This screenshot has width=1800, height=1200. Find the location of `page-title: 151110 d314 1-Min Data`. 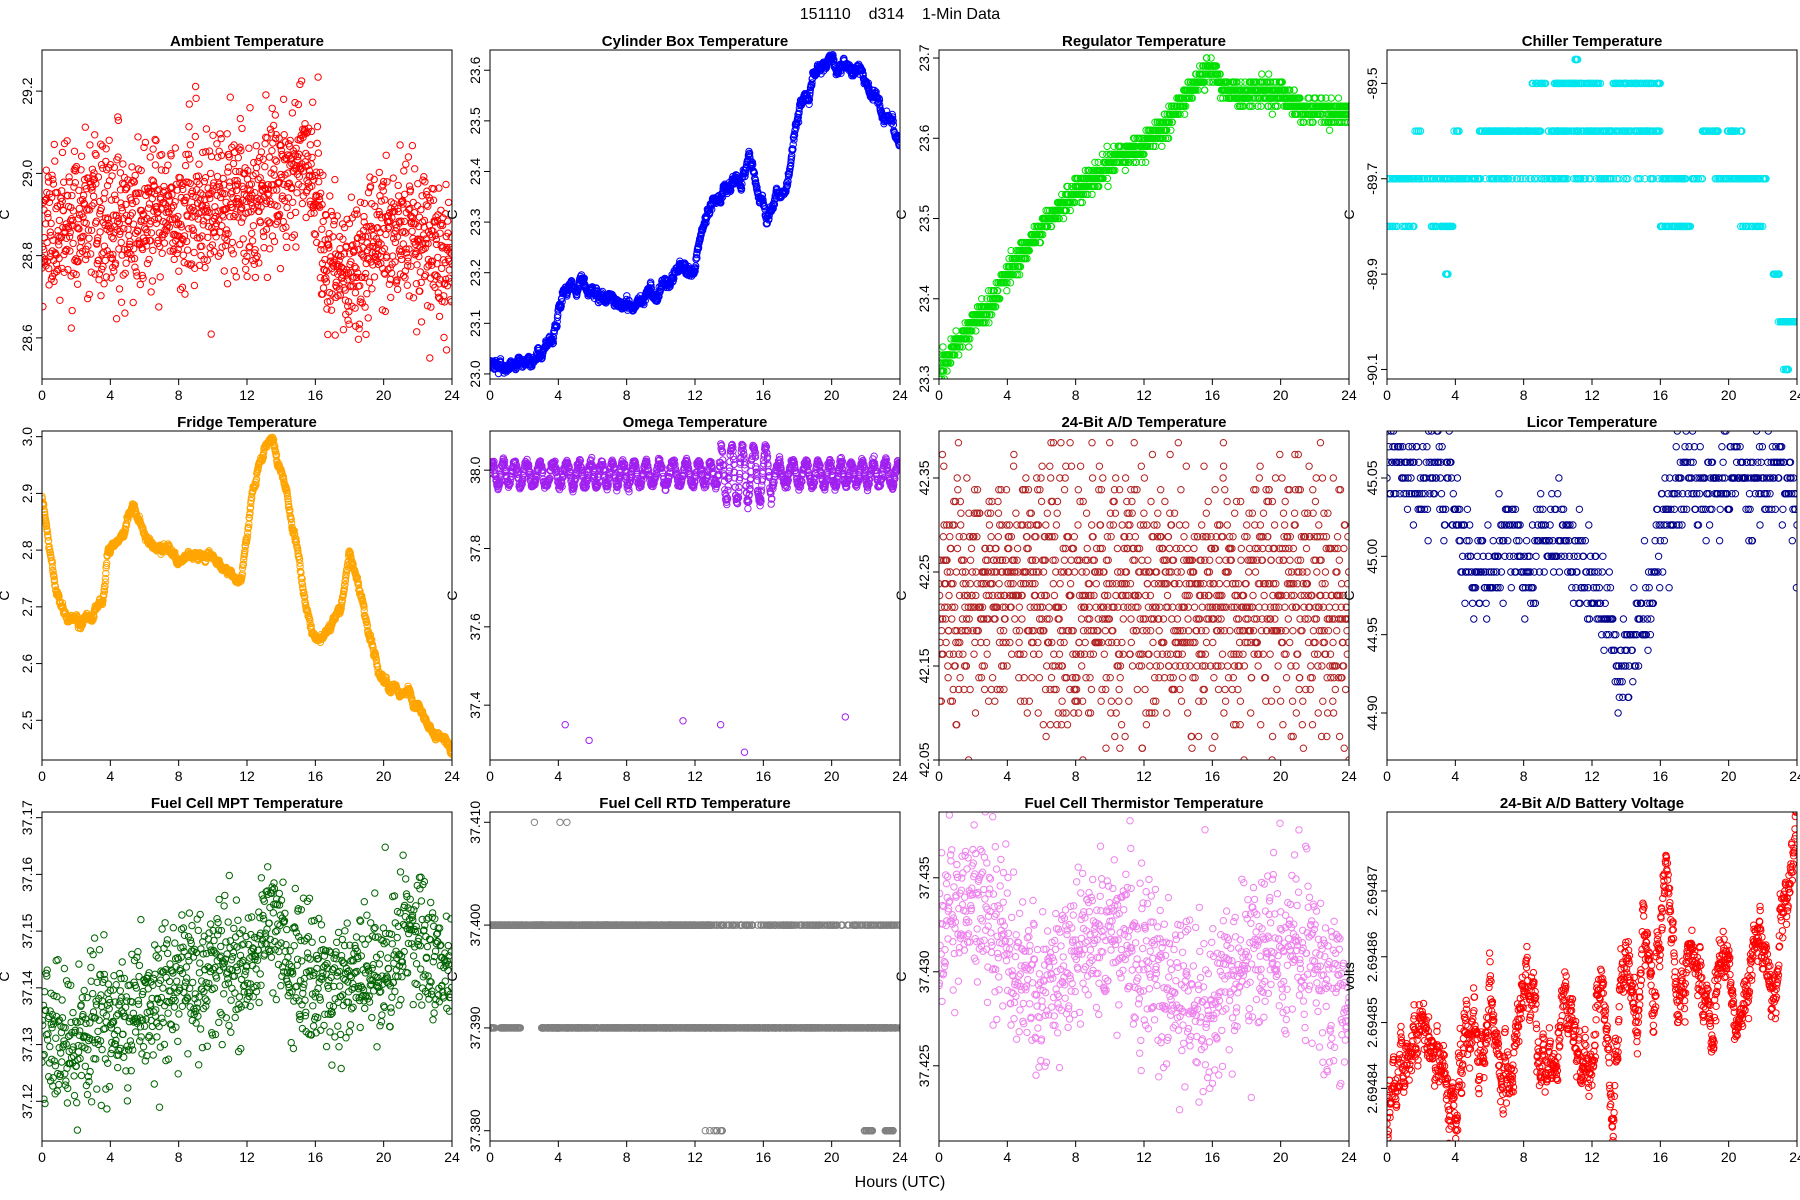

page-title: 151110 d314 1-Min Data is located at coordinates (900, 14).